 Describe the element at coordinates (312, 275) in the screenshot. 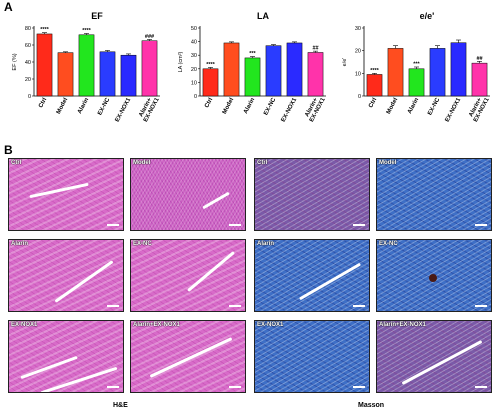

I see `masson-tile-alarin: Alarin` at that location.